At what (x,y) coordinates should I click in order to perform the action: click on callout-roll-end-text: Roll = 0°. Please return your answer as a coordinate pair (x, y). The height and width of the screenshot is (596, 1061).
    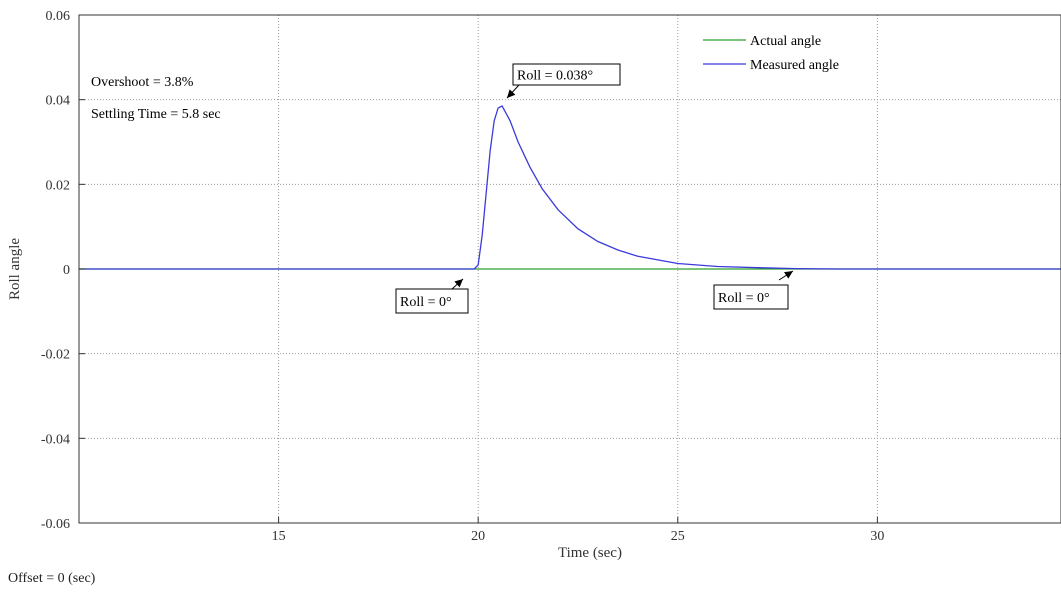
    Looking at the image, I should click on (744, 298).